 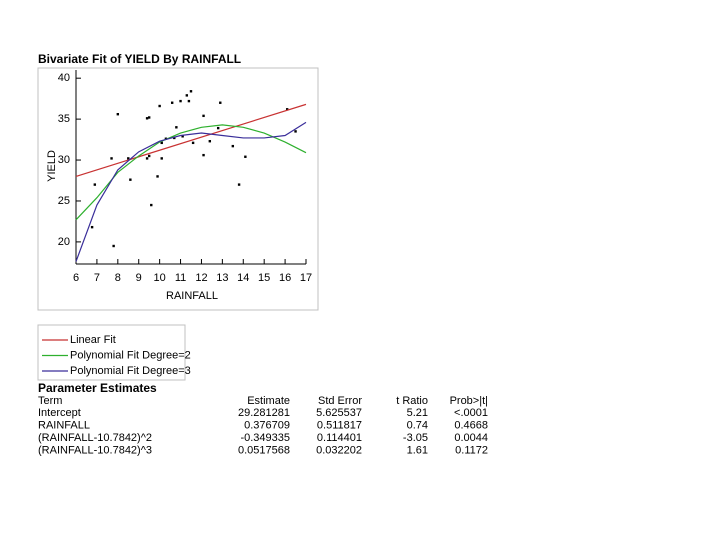 I want to click on table-cell: 0.1172, so click(x=471, y=450).